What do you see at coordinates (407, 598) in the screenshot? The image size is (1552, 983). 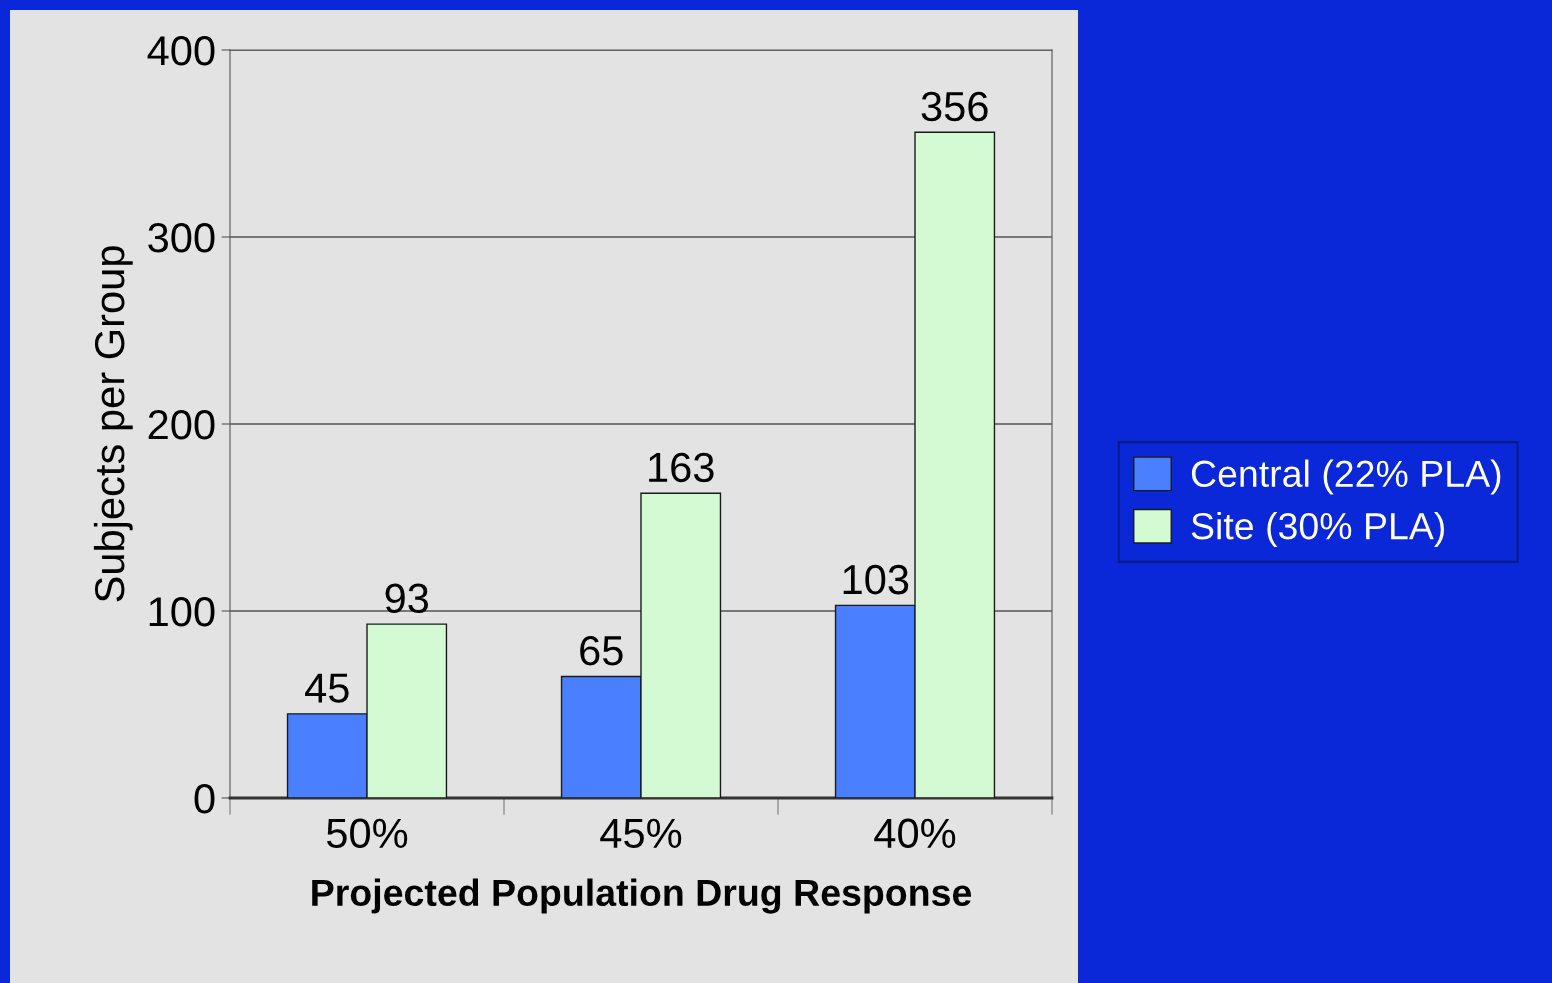 I see `data-label: 93` at bounding box center [407, 598].